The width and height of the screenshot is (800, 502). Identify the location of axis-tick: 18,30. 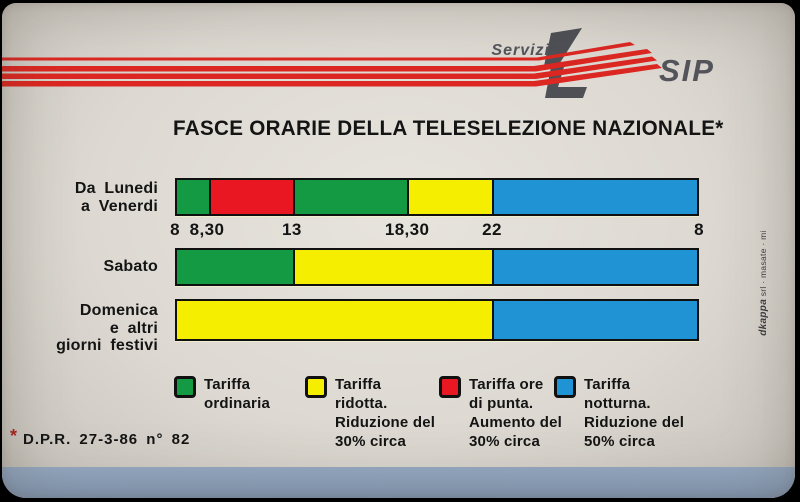
(407, 229).